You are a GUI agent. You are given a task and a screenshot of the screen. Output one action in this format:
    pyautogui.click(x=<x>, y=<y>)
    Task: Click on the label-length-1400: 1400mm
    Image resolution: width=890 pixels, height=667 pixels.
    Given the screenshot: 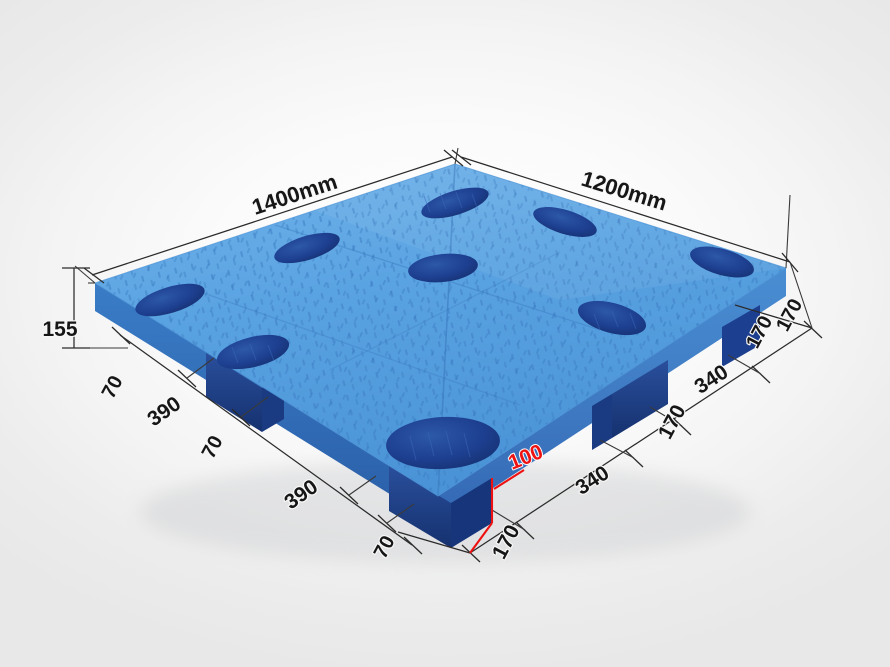 What is the action you would take?
    pyautogui.click(x=294, y=194)
    